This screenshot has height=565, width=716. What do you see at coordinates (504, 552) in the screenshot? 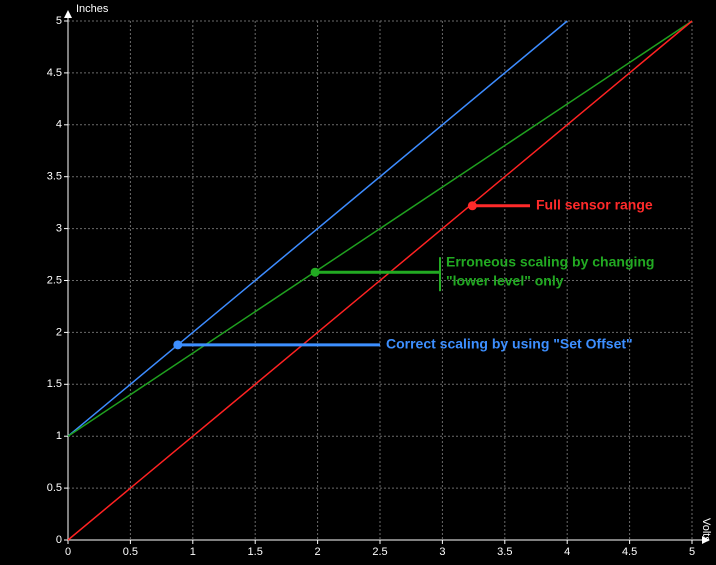
I see `x-tick-label: 3.5` at bounding box center [504, 552].